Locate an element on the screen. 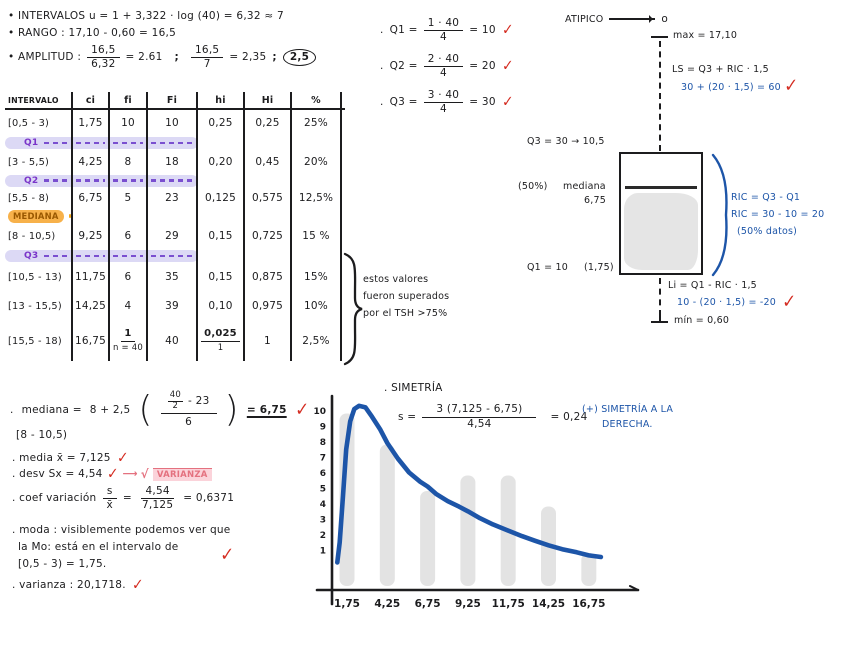 The width and height of the screenshot is (848, 655). varianza-line: . varianza : 20,1718. ✓ is located at coordinates (78, 585).